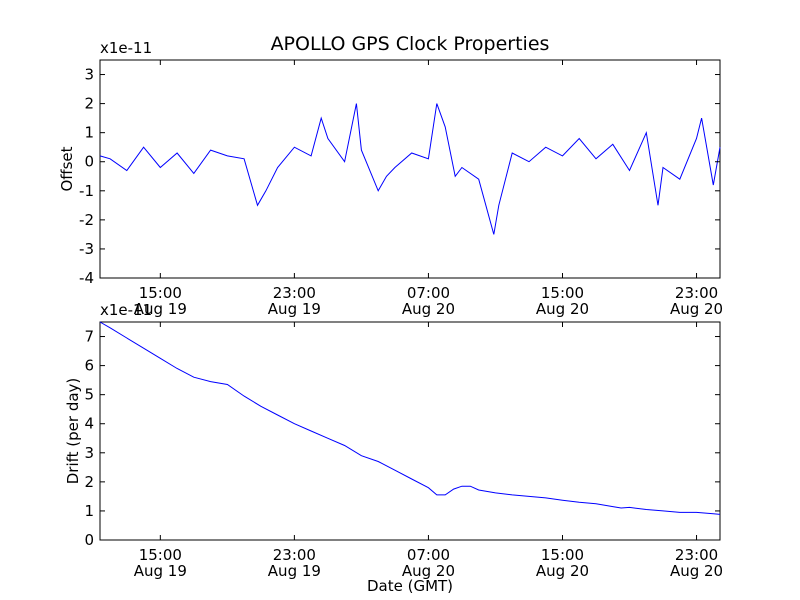 The height and width of the screenshot is (600, 800). I want to click on offset-y-tick-label: -2, so click(86, 220).